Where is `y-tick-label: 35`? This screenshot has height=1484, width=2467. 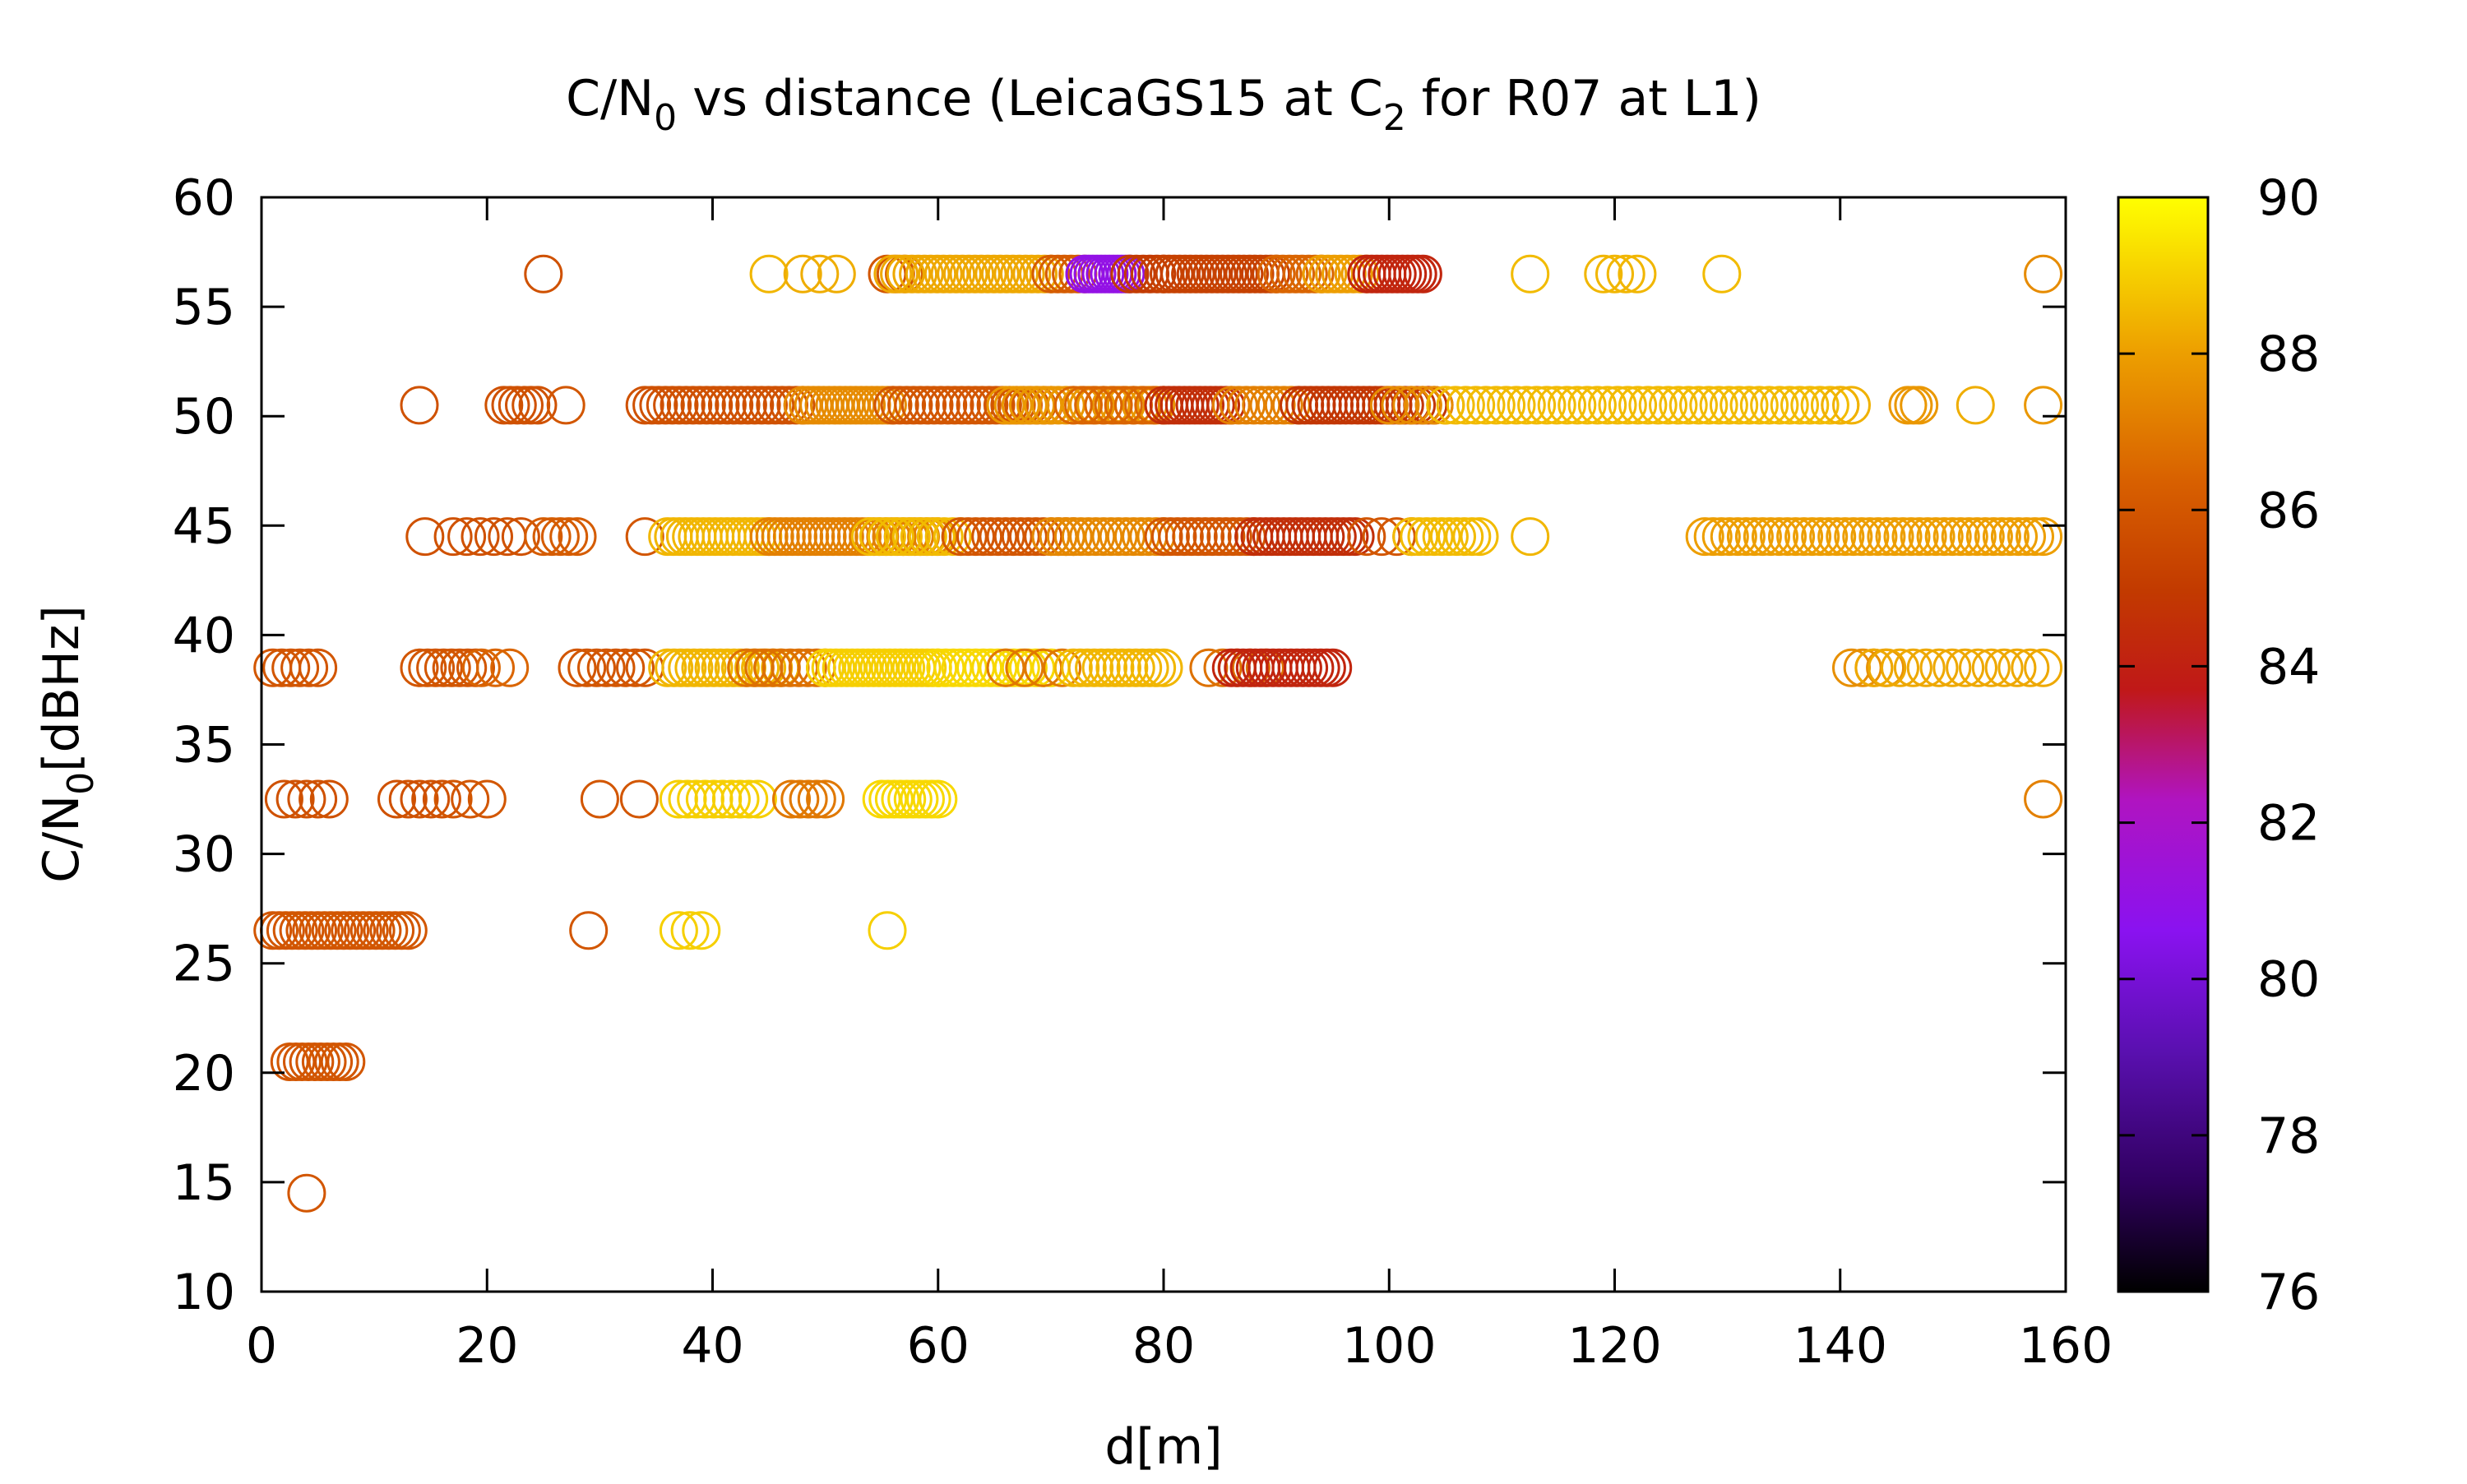 y-tick-label: 35 is located at coordinates (204, 746).